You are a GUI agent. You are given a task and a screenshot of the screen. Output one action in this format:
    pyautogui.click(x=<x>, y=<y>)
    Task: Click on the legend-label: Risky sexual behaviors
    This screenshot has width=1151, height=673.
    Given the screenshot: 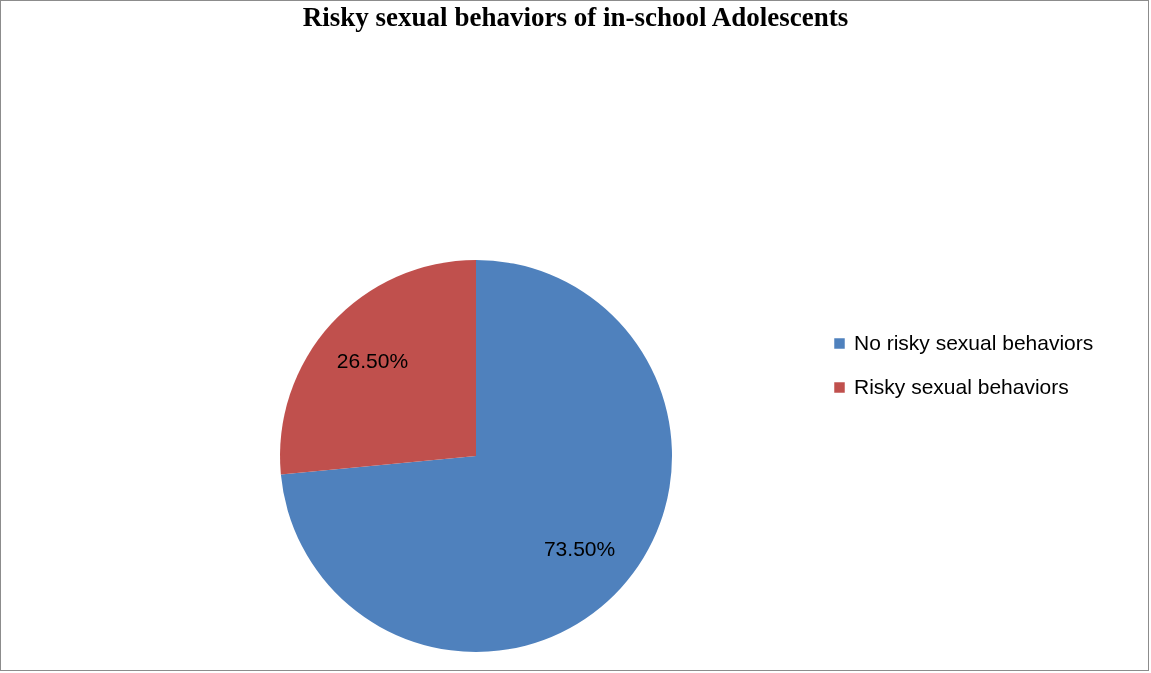 What is the action you would take?
    pyautogui.click(x=961, y=386)
    